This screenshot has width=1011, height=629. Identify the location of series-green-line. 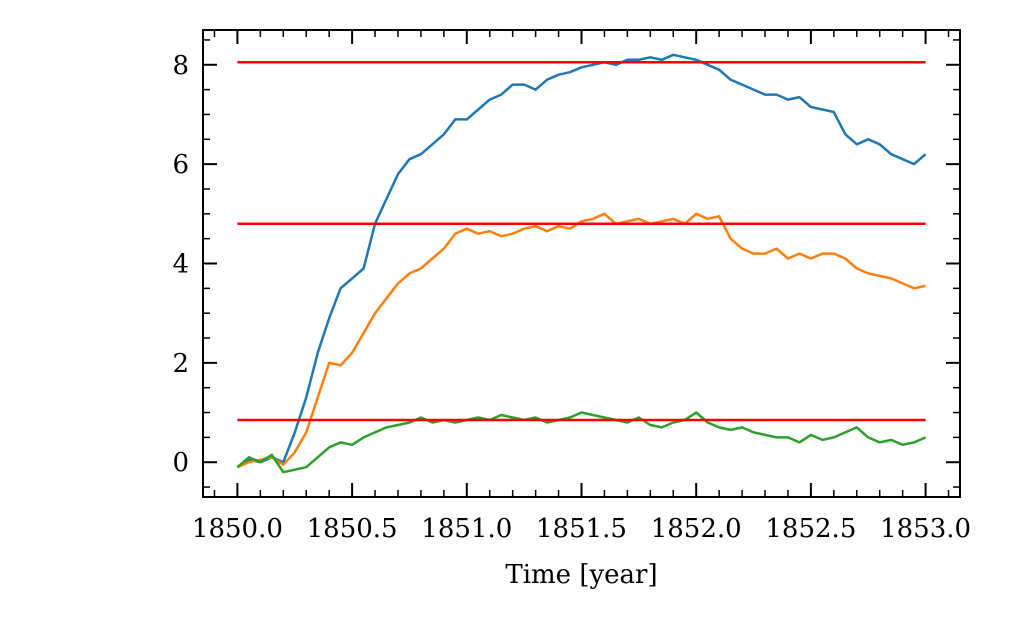
(581, 442).